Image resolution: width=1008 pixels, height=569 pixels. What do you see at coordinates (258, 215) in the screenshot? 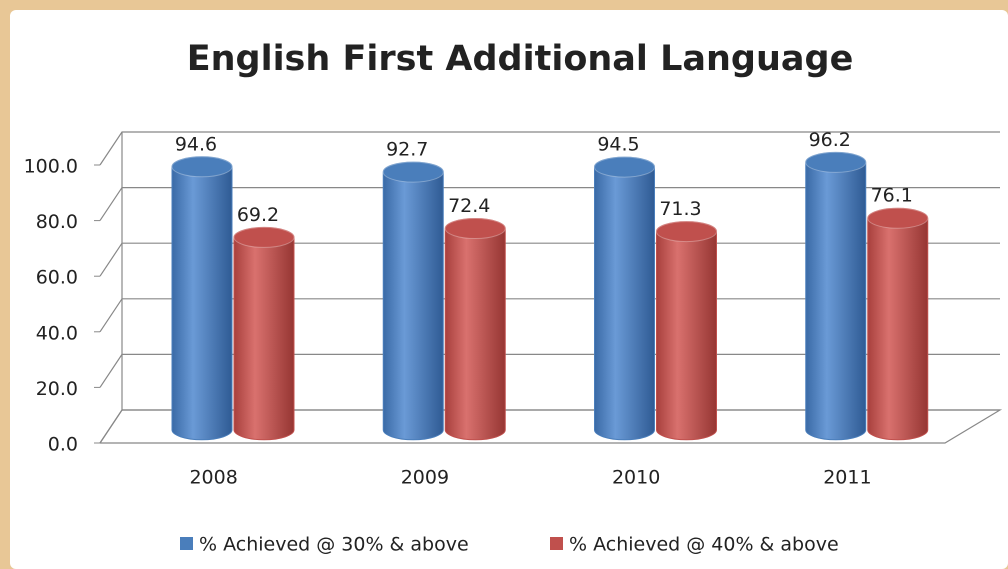
I see `data-label: 69.2` at bounding box center [258, 215].